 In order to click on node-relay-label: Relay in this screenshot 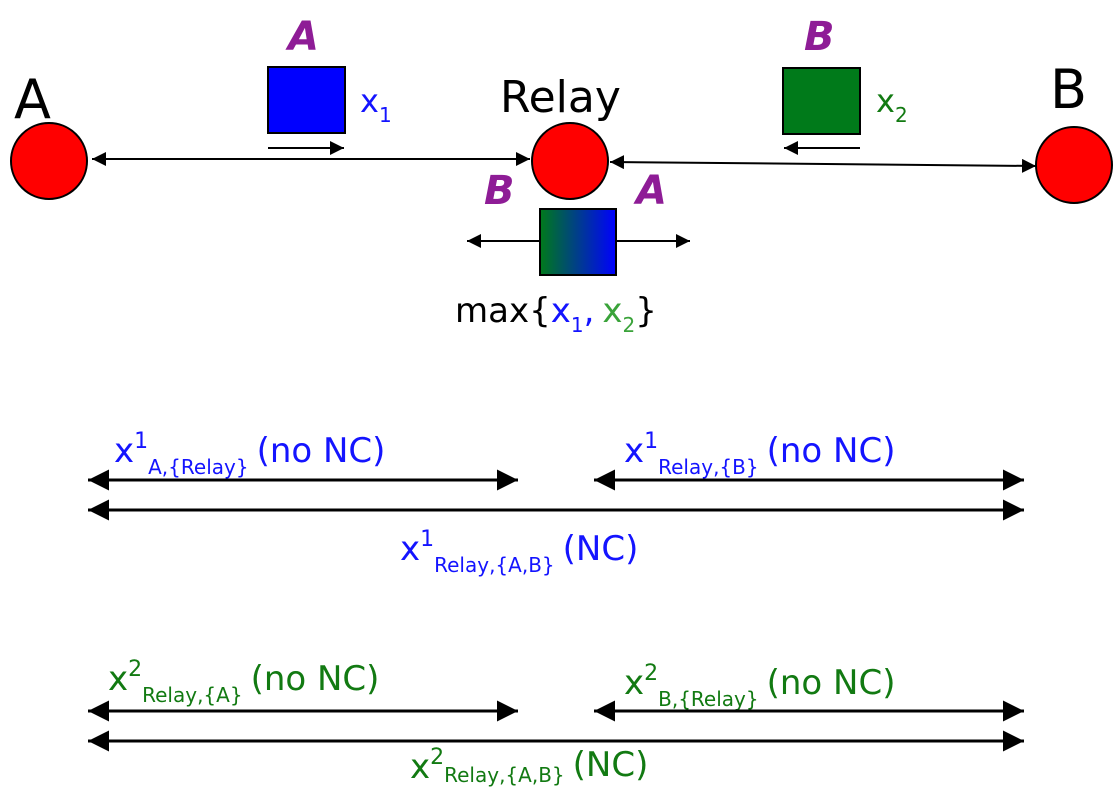, I will do `click(560, 97)`.